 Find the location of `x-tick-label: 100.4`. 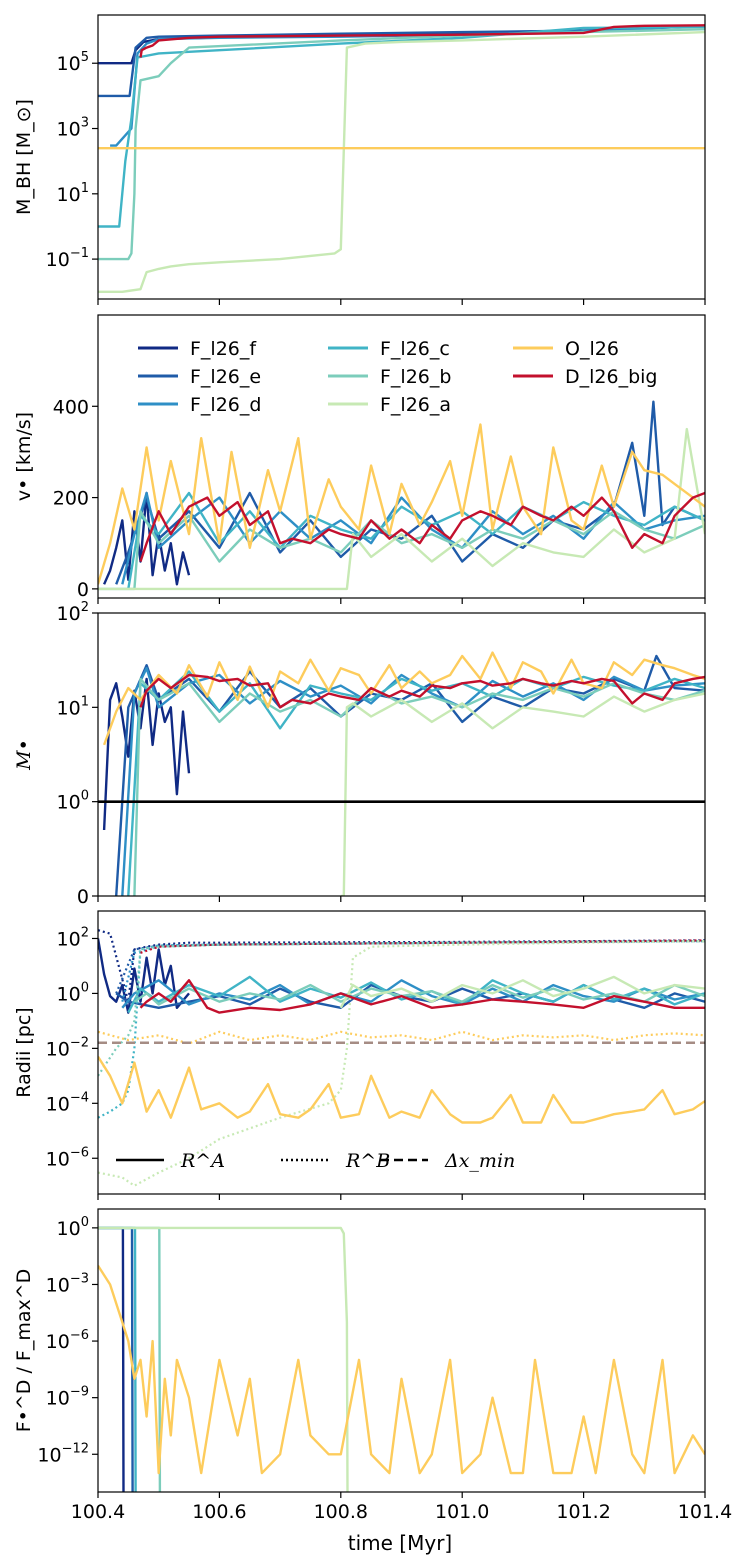

x-tick-label: 100.4 is located at coordinates (98, 1512).